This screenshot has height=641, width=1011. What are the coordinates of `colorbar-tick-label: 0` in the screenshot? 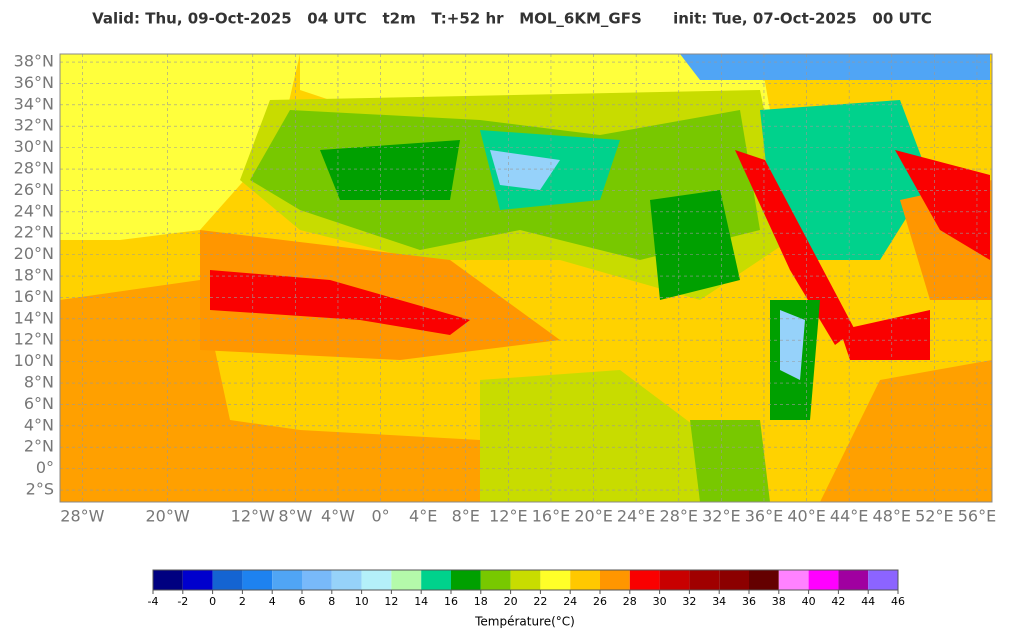 It's located at (212, 601).